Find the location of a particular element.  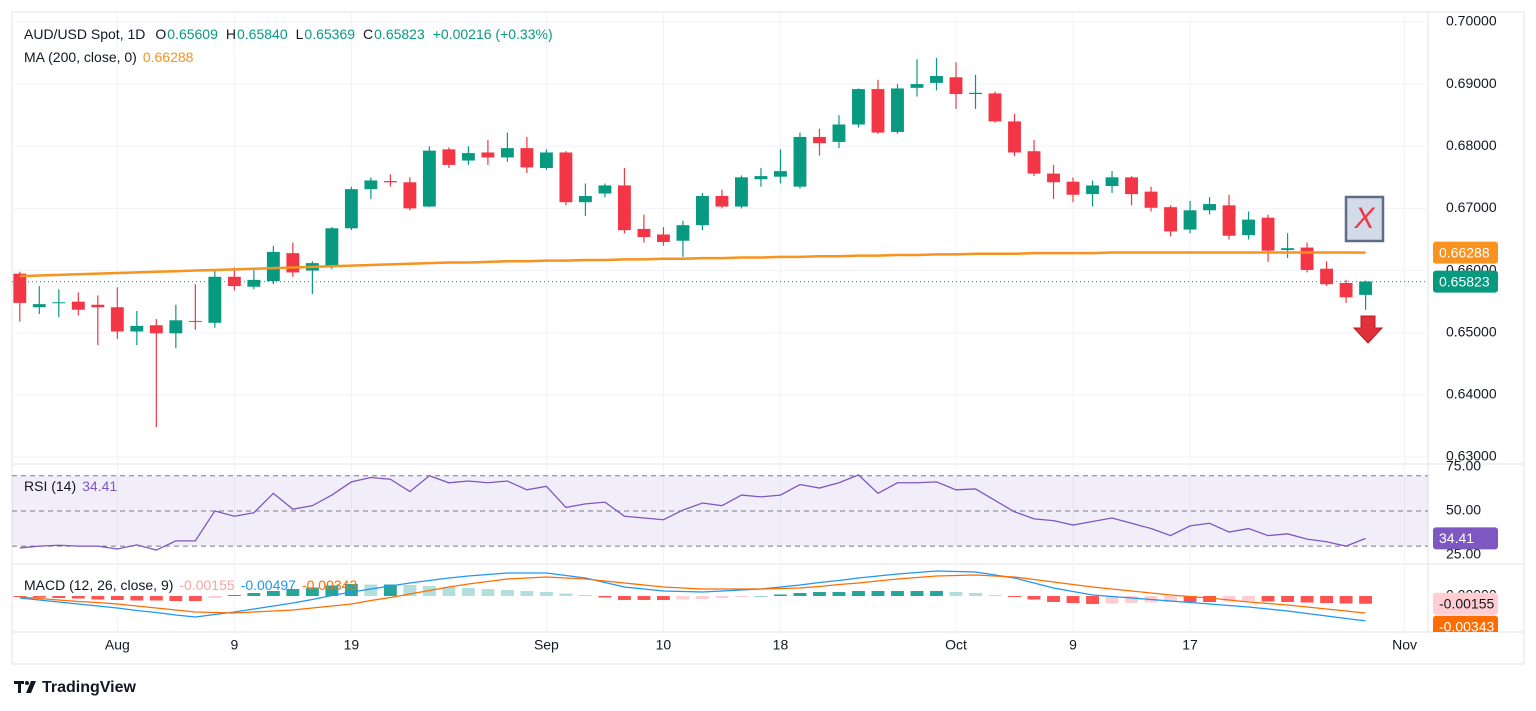

legend-value: 0.66288 is located at coordinates (168, 57).